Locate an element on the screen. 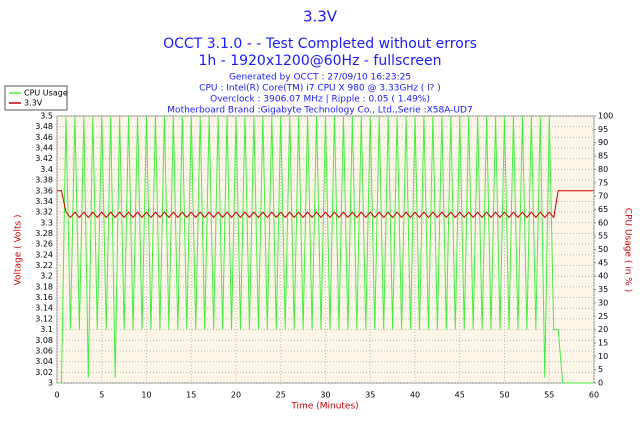 The image size is (640, 427). y-tick-label: 3.28 is located at coordinates (44, 233).